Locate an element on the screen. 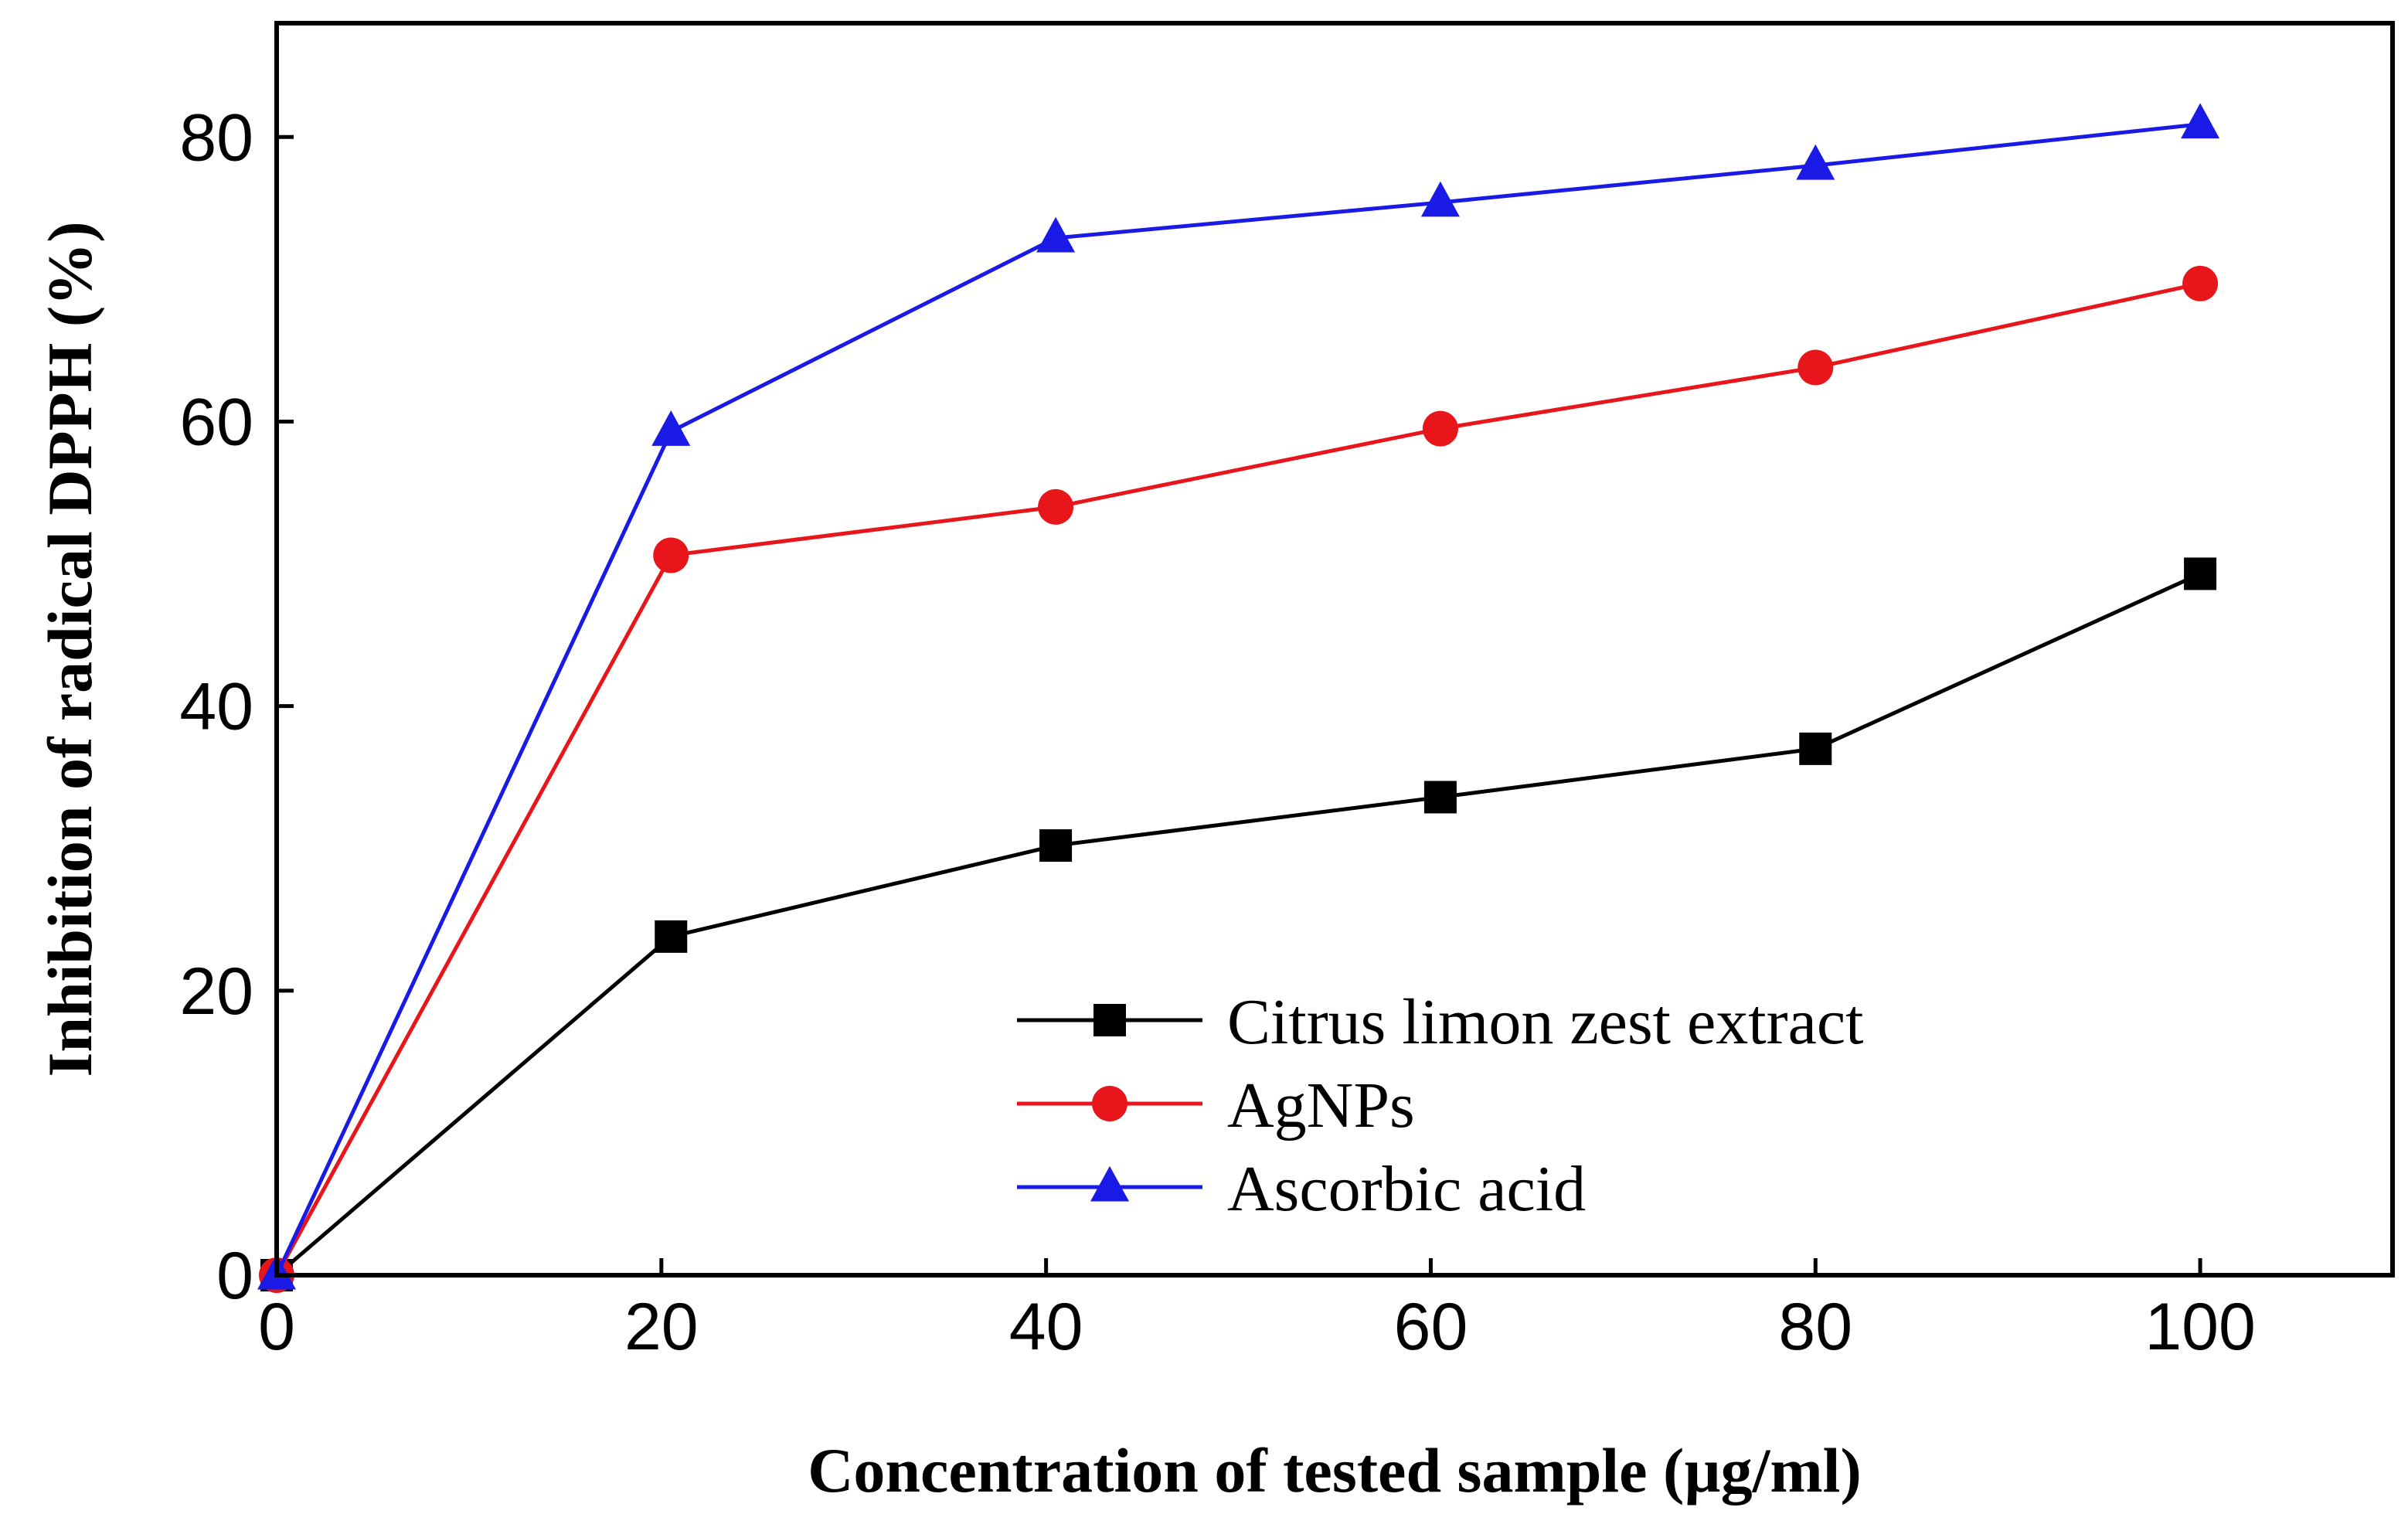 This screenshot has height=1531, width=2408. y-axis-ticks: 0 20 40 60 80 is located at coordinates (236, 706).